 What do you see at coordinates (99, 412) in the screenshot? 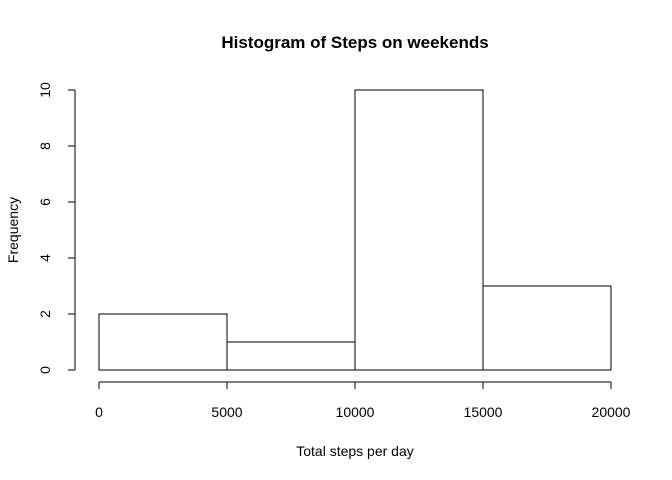
I see `x-tick-label: 0` at bounding box center [99, 412].